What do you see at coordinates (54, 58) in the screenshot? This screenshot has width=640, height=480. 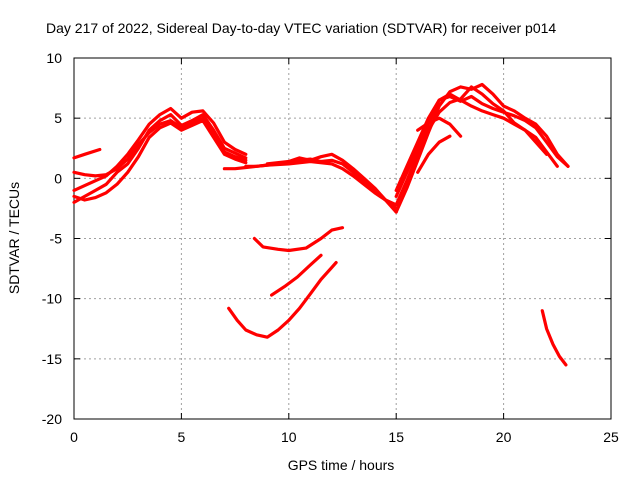 I see `y-tick-label: 10` at bounding box center [54, 58].